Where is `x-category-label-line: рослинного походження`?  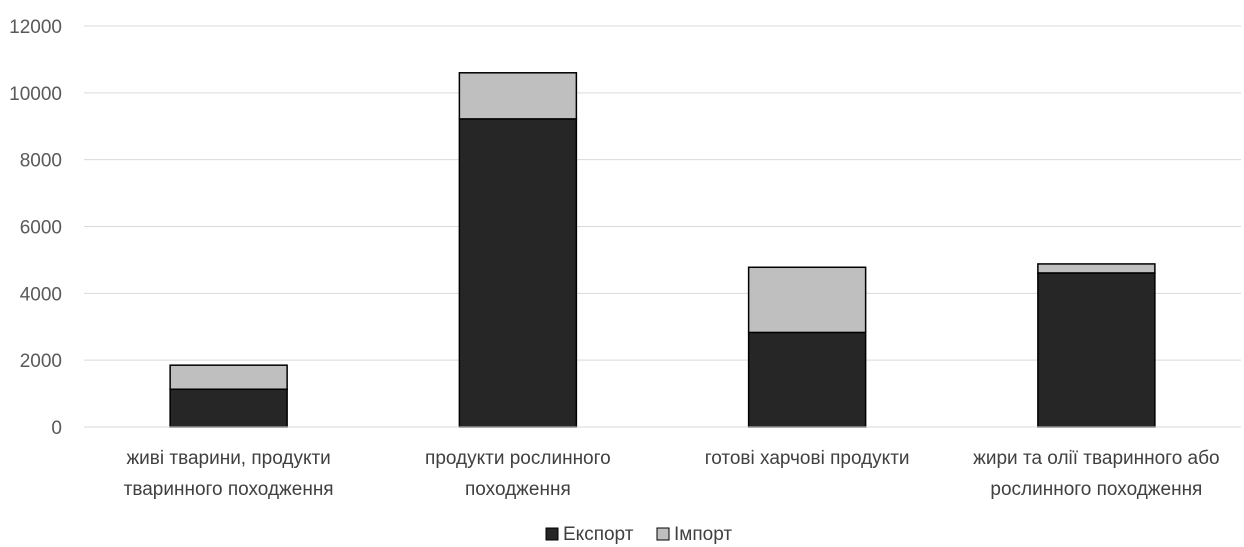
x-category-label-line: рослинного походження is located at coordinates (1096, 489).